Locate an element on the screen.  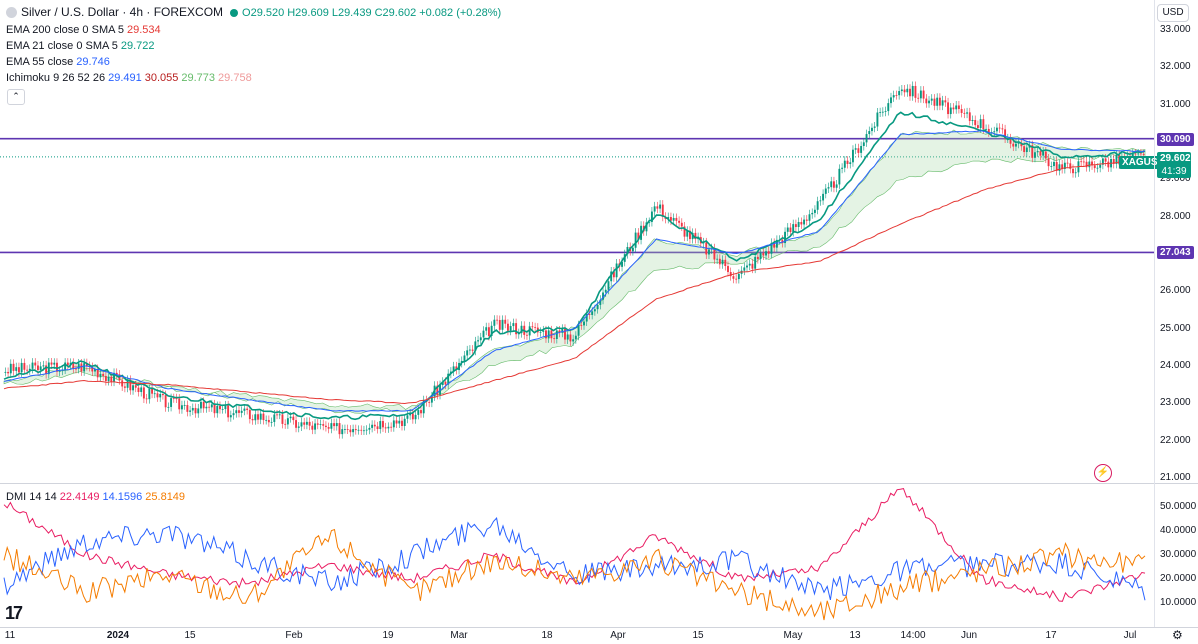
price-axis-label: 21.000 is located at coordinates (1175, 477).